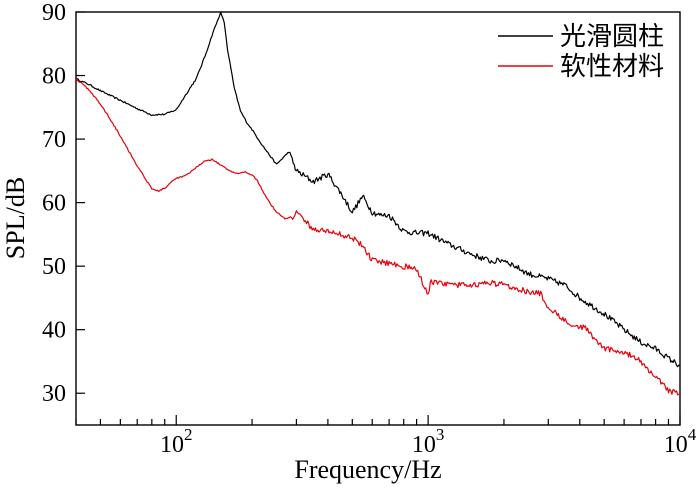 This screenshot has width=700, height=488. I want to click on x-tick-label: 10², so click(176, 441).